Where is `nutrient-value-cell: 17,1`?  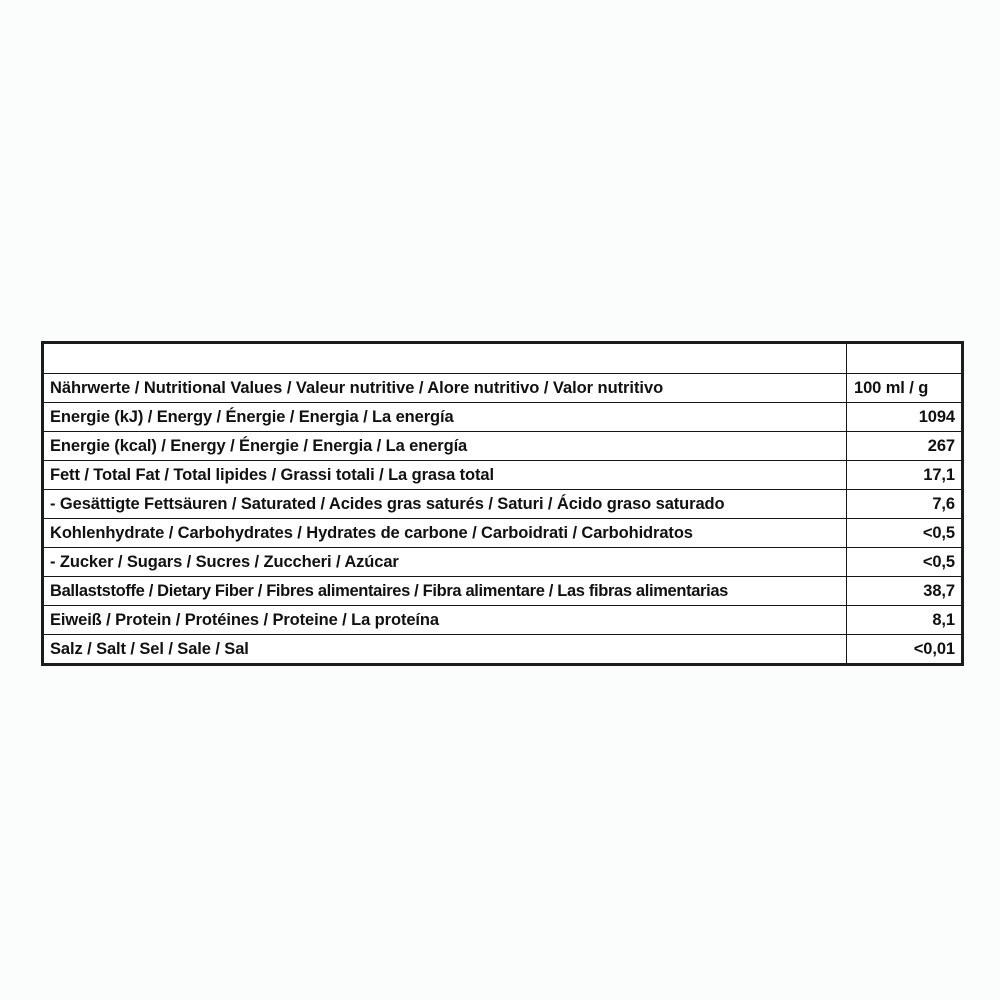 nutrient-value-cell: 17,1 is located at coordinates (904, 475).